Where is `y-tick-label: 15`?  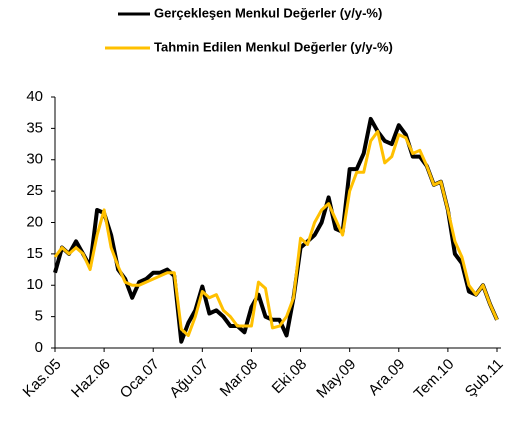
y-tick-label: 15 is located at coordinates (34, 253).